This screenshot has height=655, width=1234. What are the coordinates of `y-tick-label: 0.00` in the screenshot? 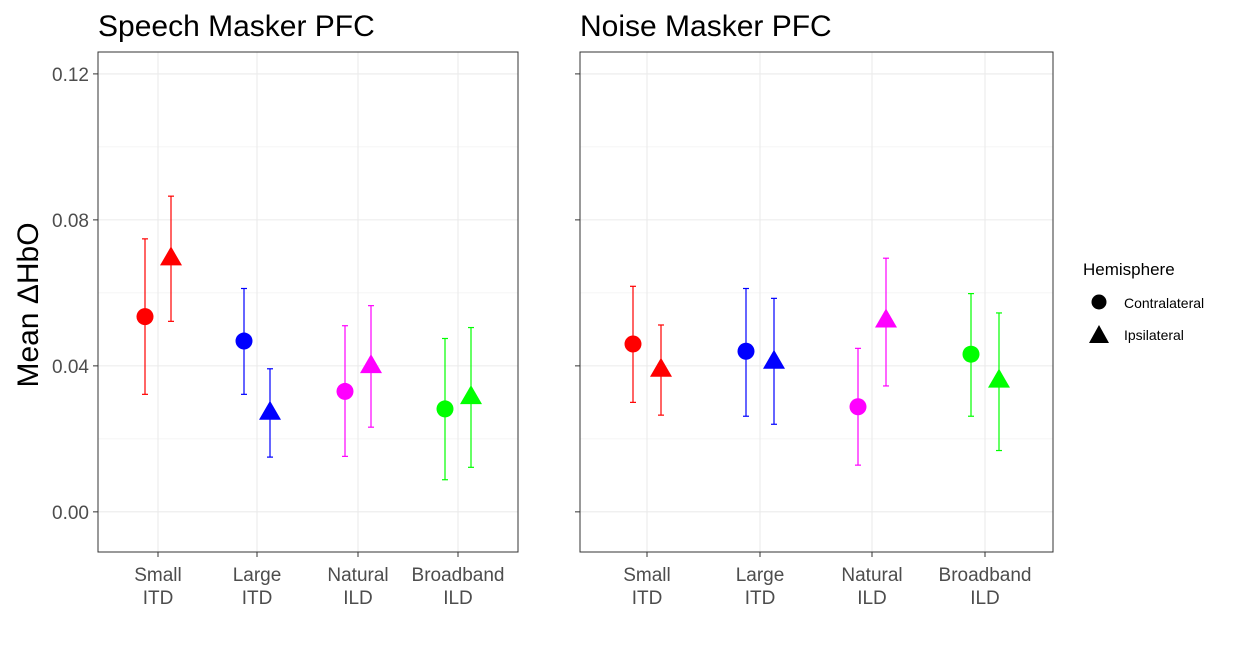 It's located at (70, 513).